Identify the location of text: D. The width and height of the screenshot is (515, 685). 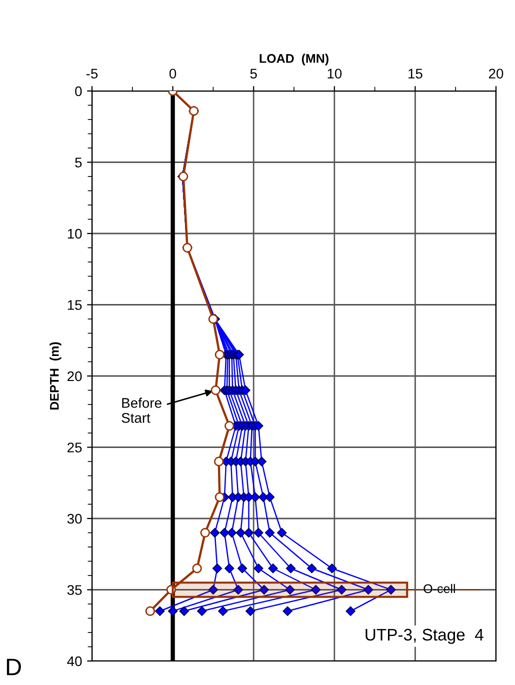
(13, 667).